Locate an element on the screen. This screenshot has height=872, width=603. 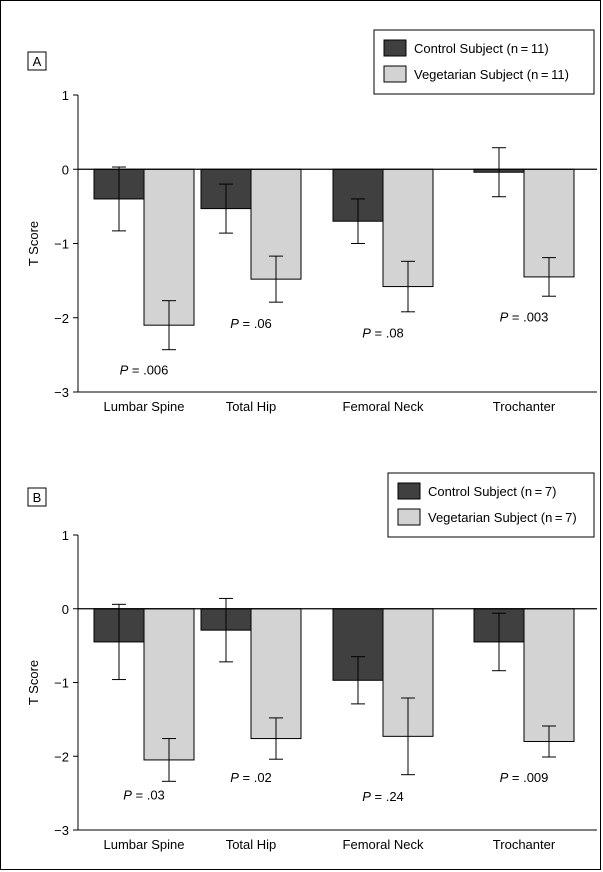
p-value-annotation: P = .03 is located at coordinates (144, 795).